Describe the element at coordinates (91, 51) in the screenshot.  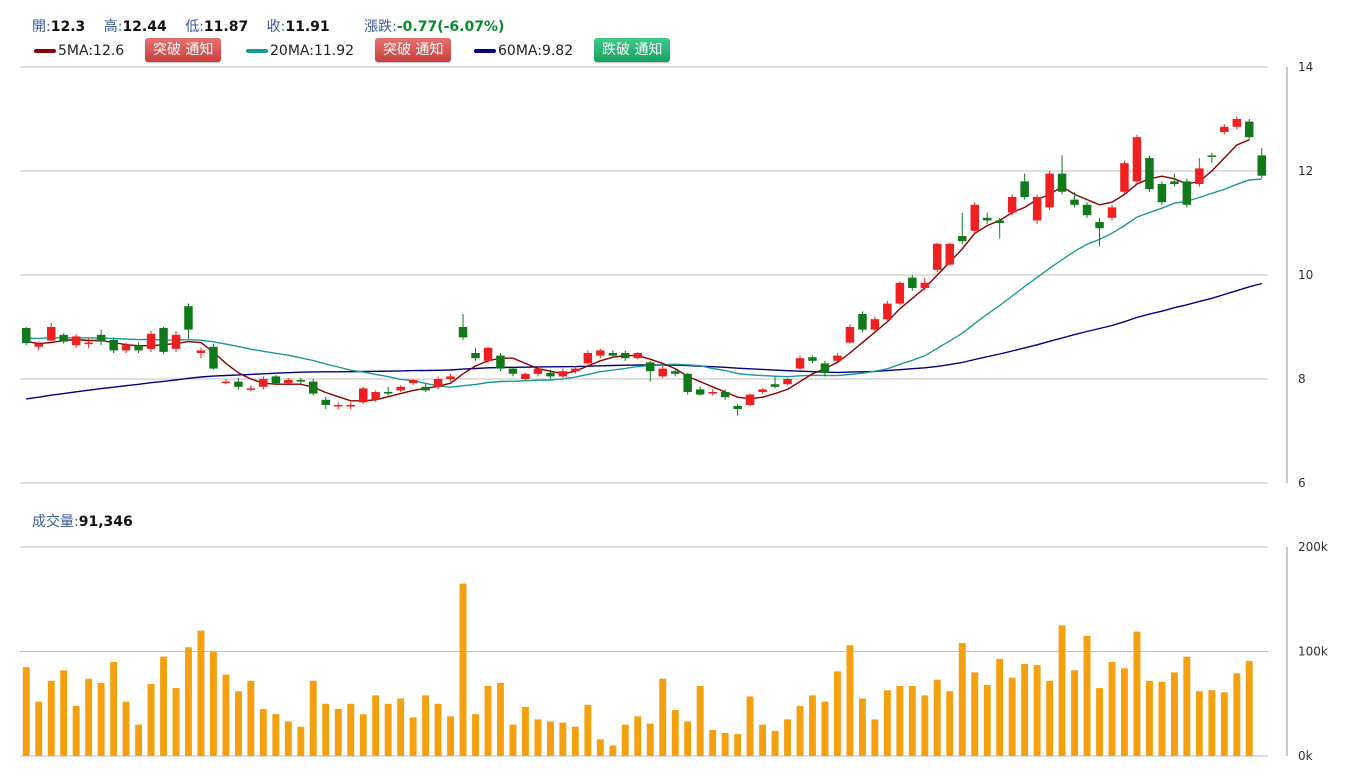
I see `ma5-label: 5MA:12.6` at that location.